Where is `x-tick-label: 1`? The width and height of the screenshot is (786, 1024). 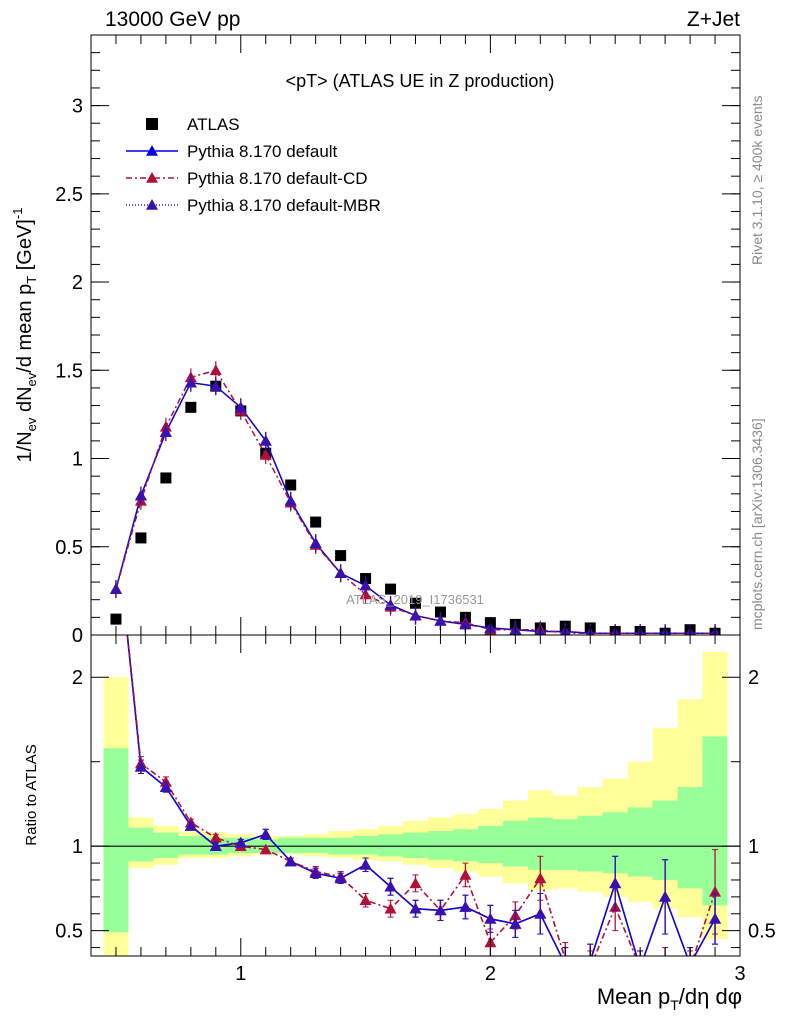
x-tick-label: 1 is located at coordinates (240, 974).